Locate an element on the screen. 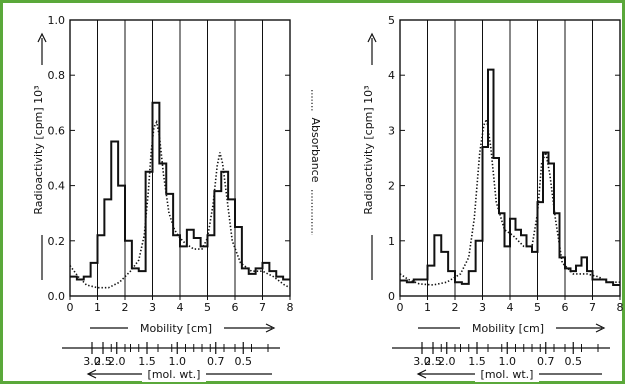 The height and width of the screenshot is (384, 625). right-mobility-arrowhead is located at coordinates (600, 328).